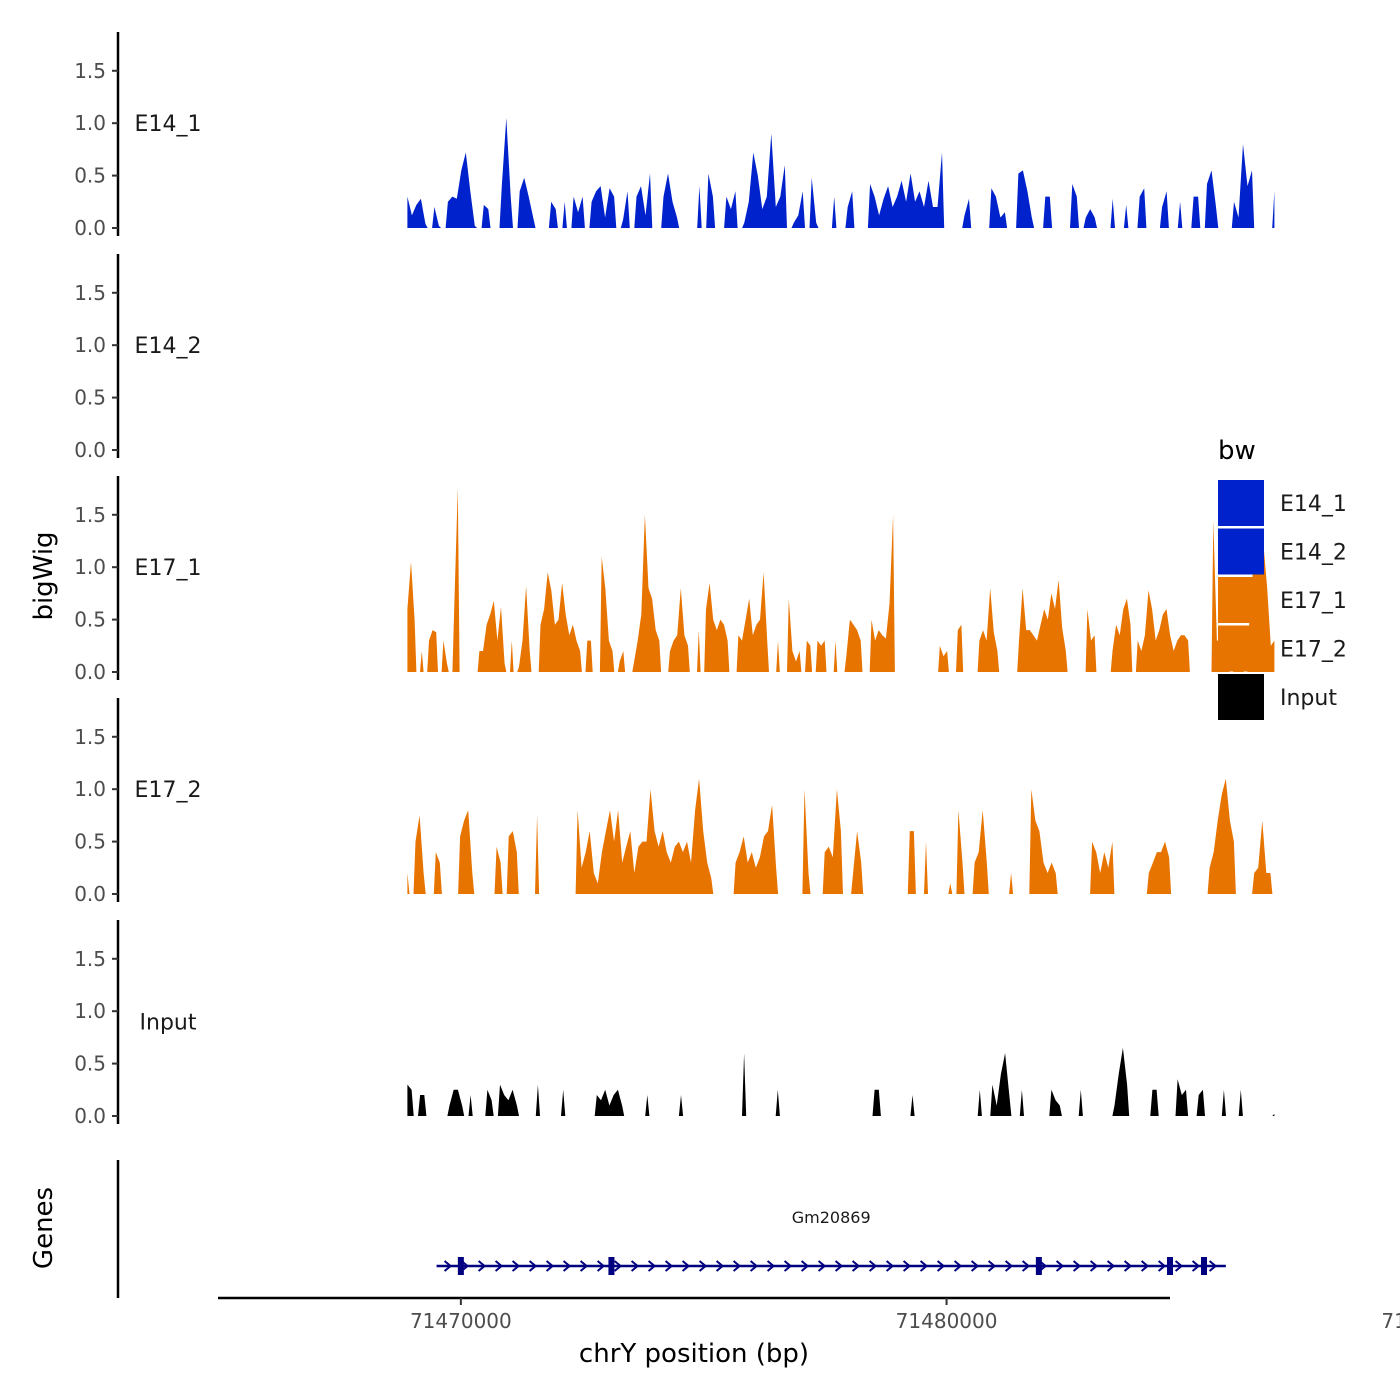  What do you see at coordinates (841, 1081) in the screenshot?
I see `signal-area-Input` at bounding box center [841, 1081].